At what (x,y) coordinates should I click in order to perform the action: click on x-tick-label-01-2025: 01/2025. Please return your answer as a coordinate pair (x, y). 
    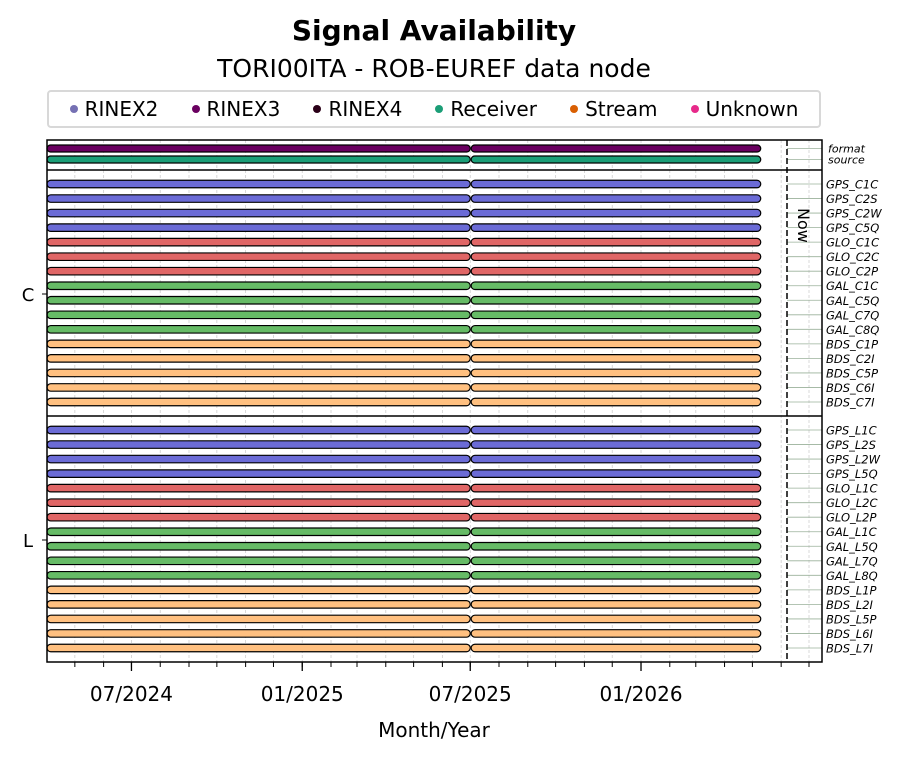
    Looking at the image, I should click on (302, 694).